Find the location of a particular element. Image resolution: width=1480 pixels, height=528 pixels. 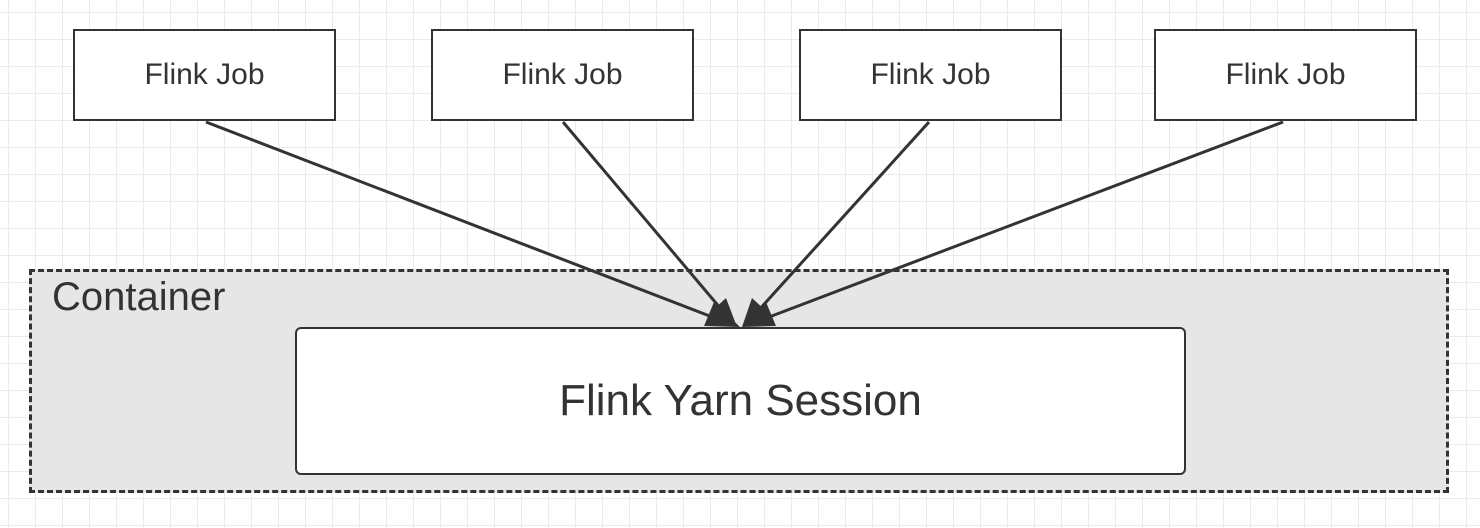

flink-job-box-2: Flink Job is located at coordinates (562, 75).